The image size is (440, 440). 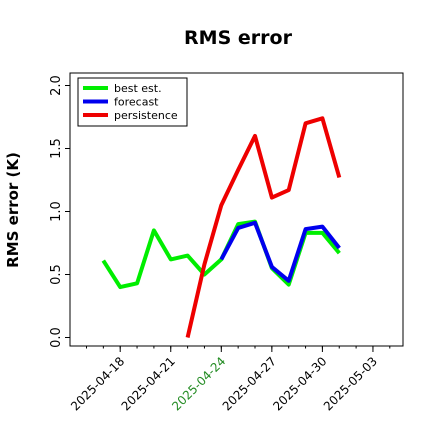 I want to click on y-tick-label: 0.5, so click(x=56, y=274).